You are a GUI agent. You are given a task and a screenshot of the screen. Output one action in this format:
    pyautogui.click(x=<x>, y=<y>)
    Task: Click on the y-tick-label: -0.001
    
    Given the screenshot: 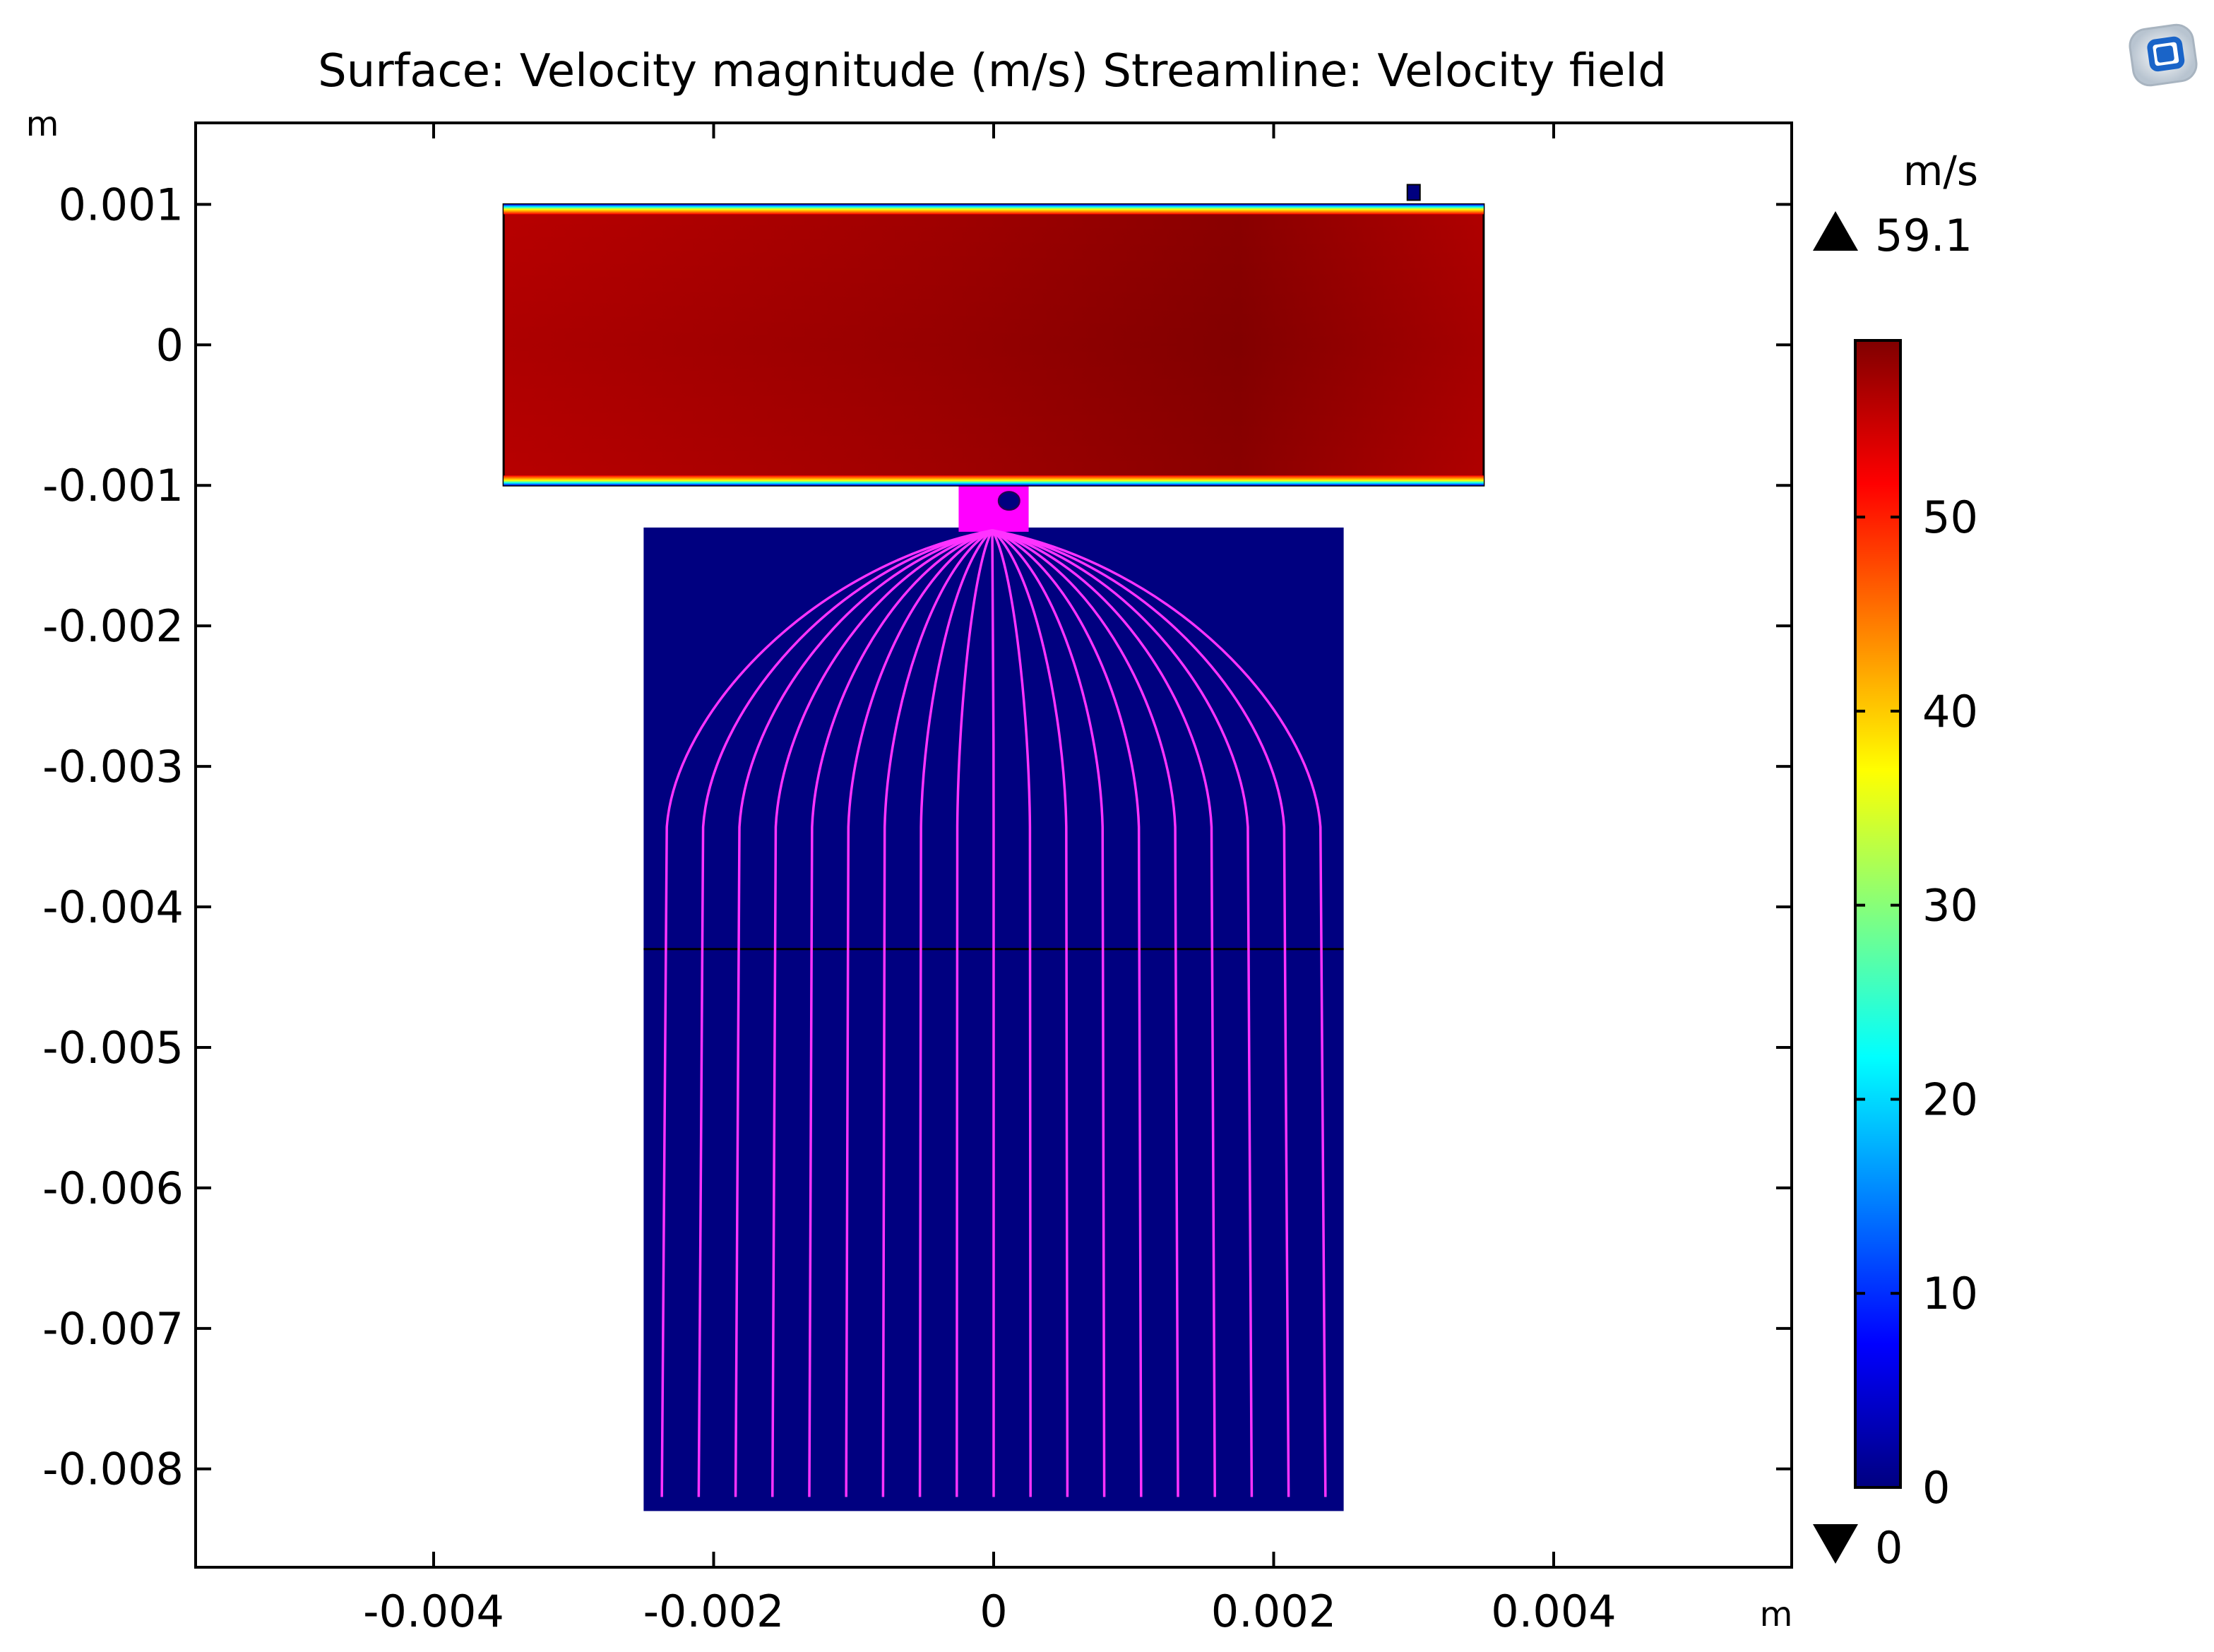 What is the action you would take?
    pyautogui.click(x=113, y=485)
    